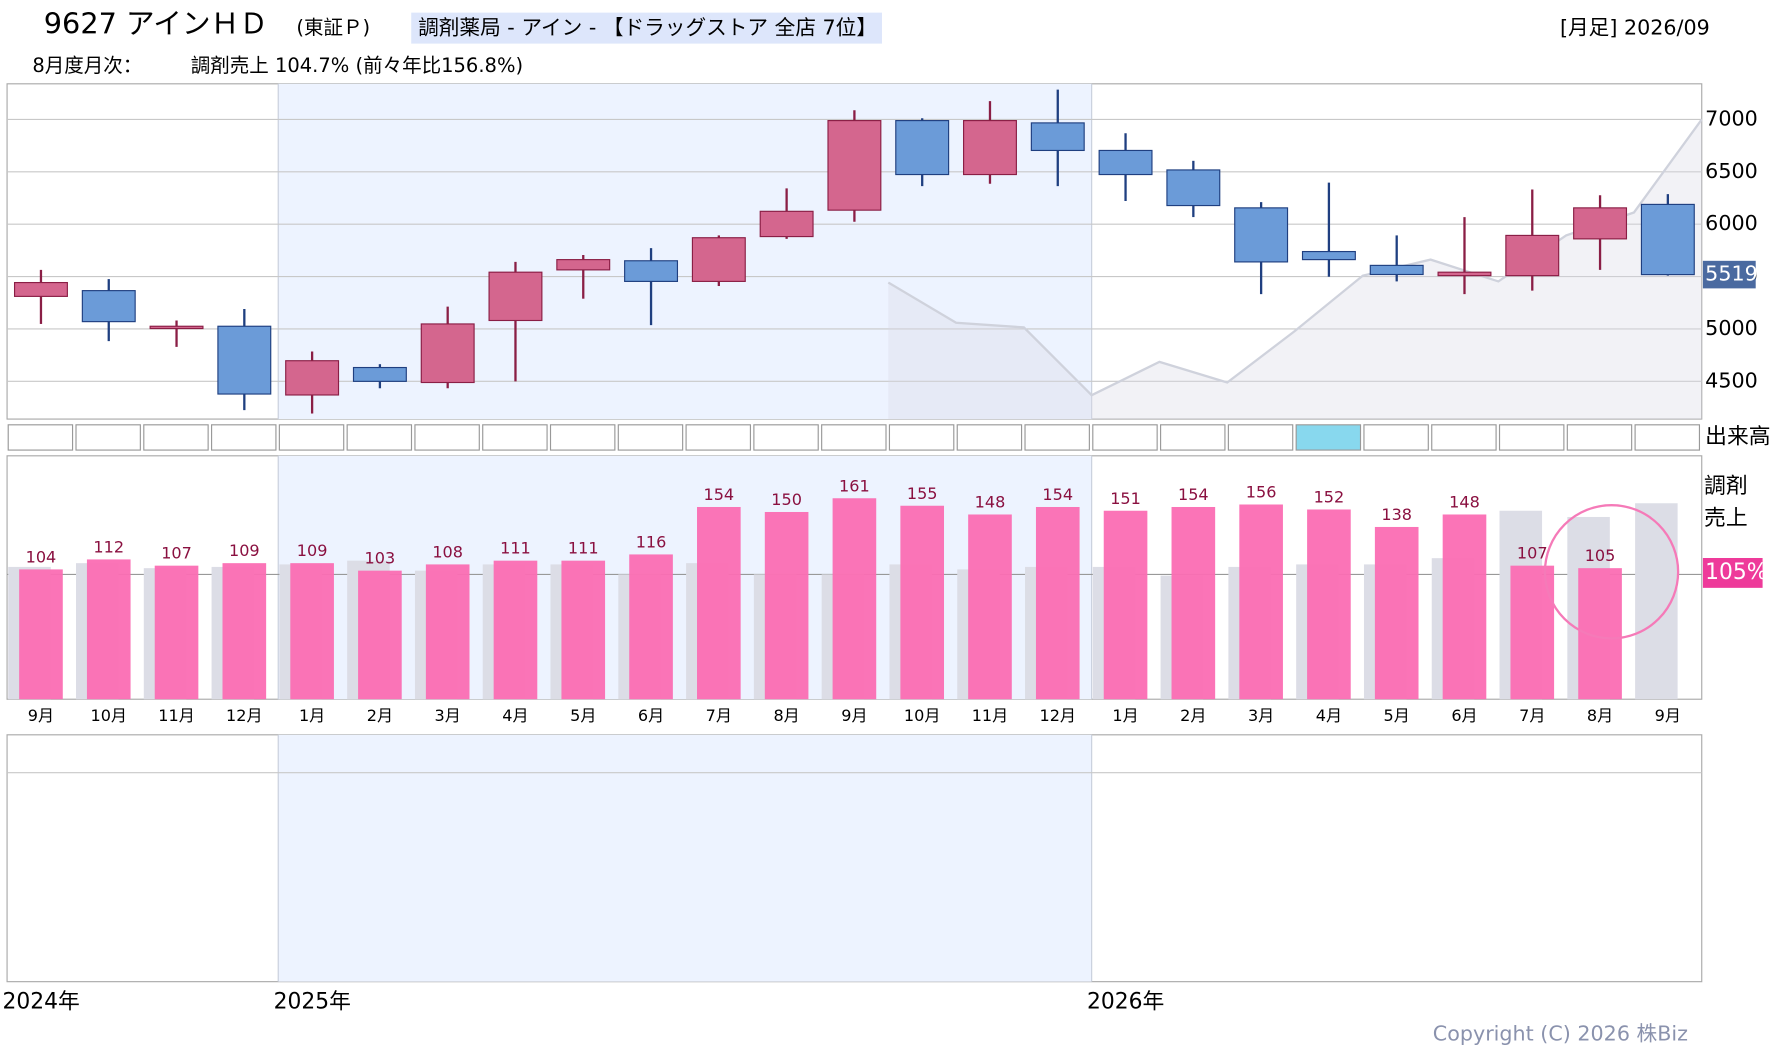 The width and height of the screenshot is (1780, 1054). I want to click on sales-value-label: 111, so click(515, 548).